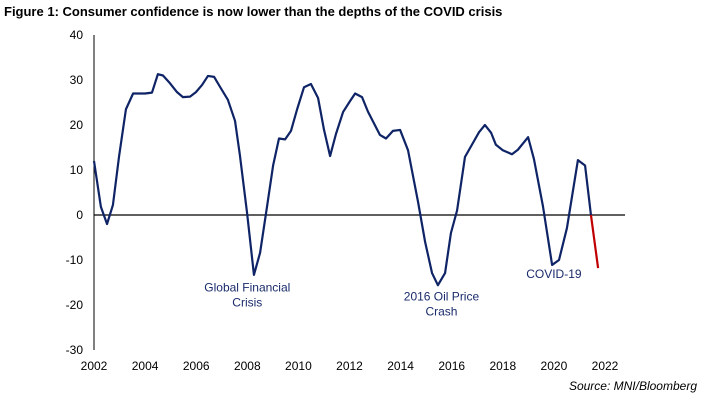 This screenshot has height=407, width=705. I want to click on x-tick-label: 2004, so click(145, 366).